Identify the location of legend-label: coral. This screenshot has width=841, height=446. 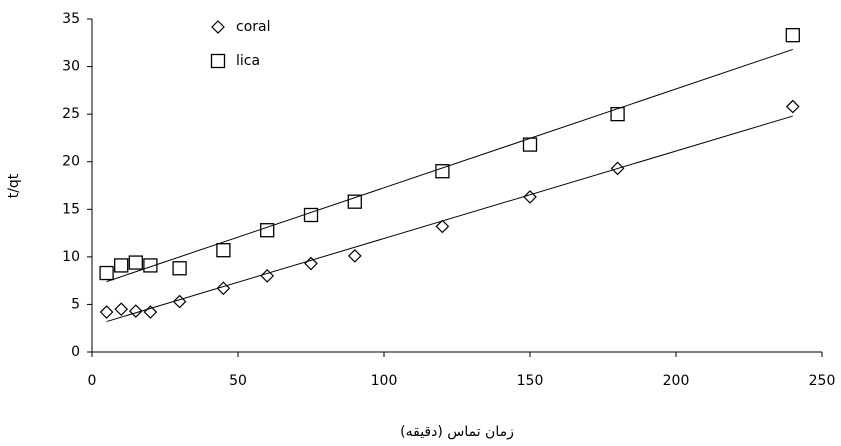
(253, 27).